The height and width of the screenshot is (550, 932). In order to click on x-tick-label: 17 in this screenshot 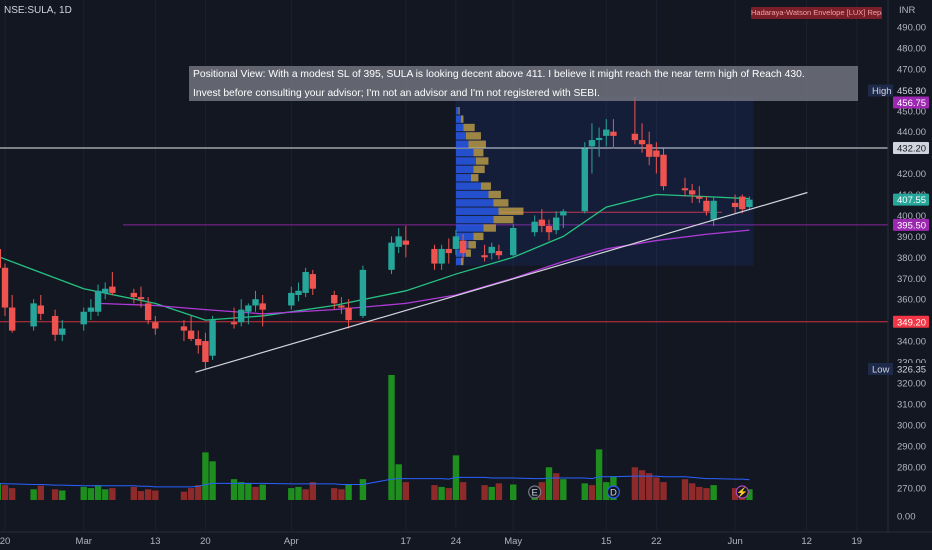, I will do `click(406, 541)`.